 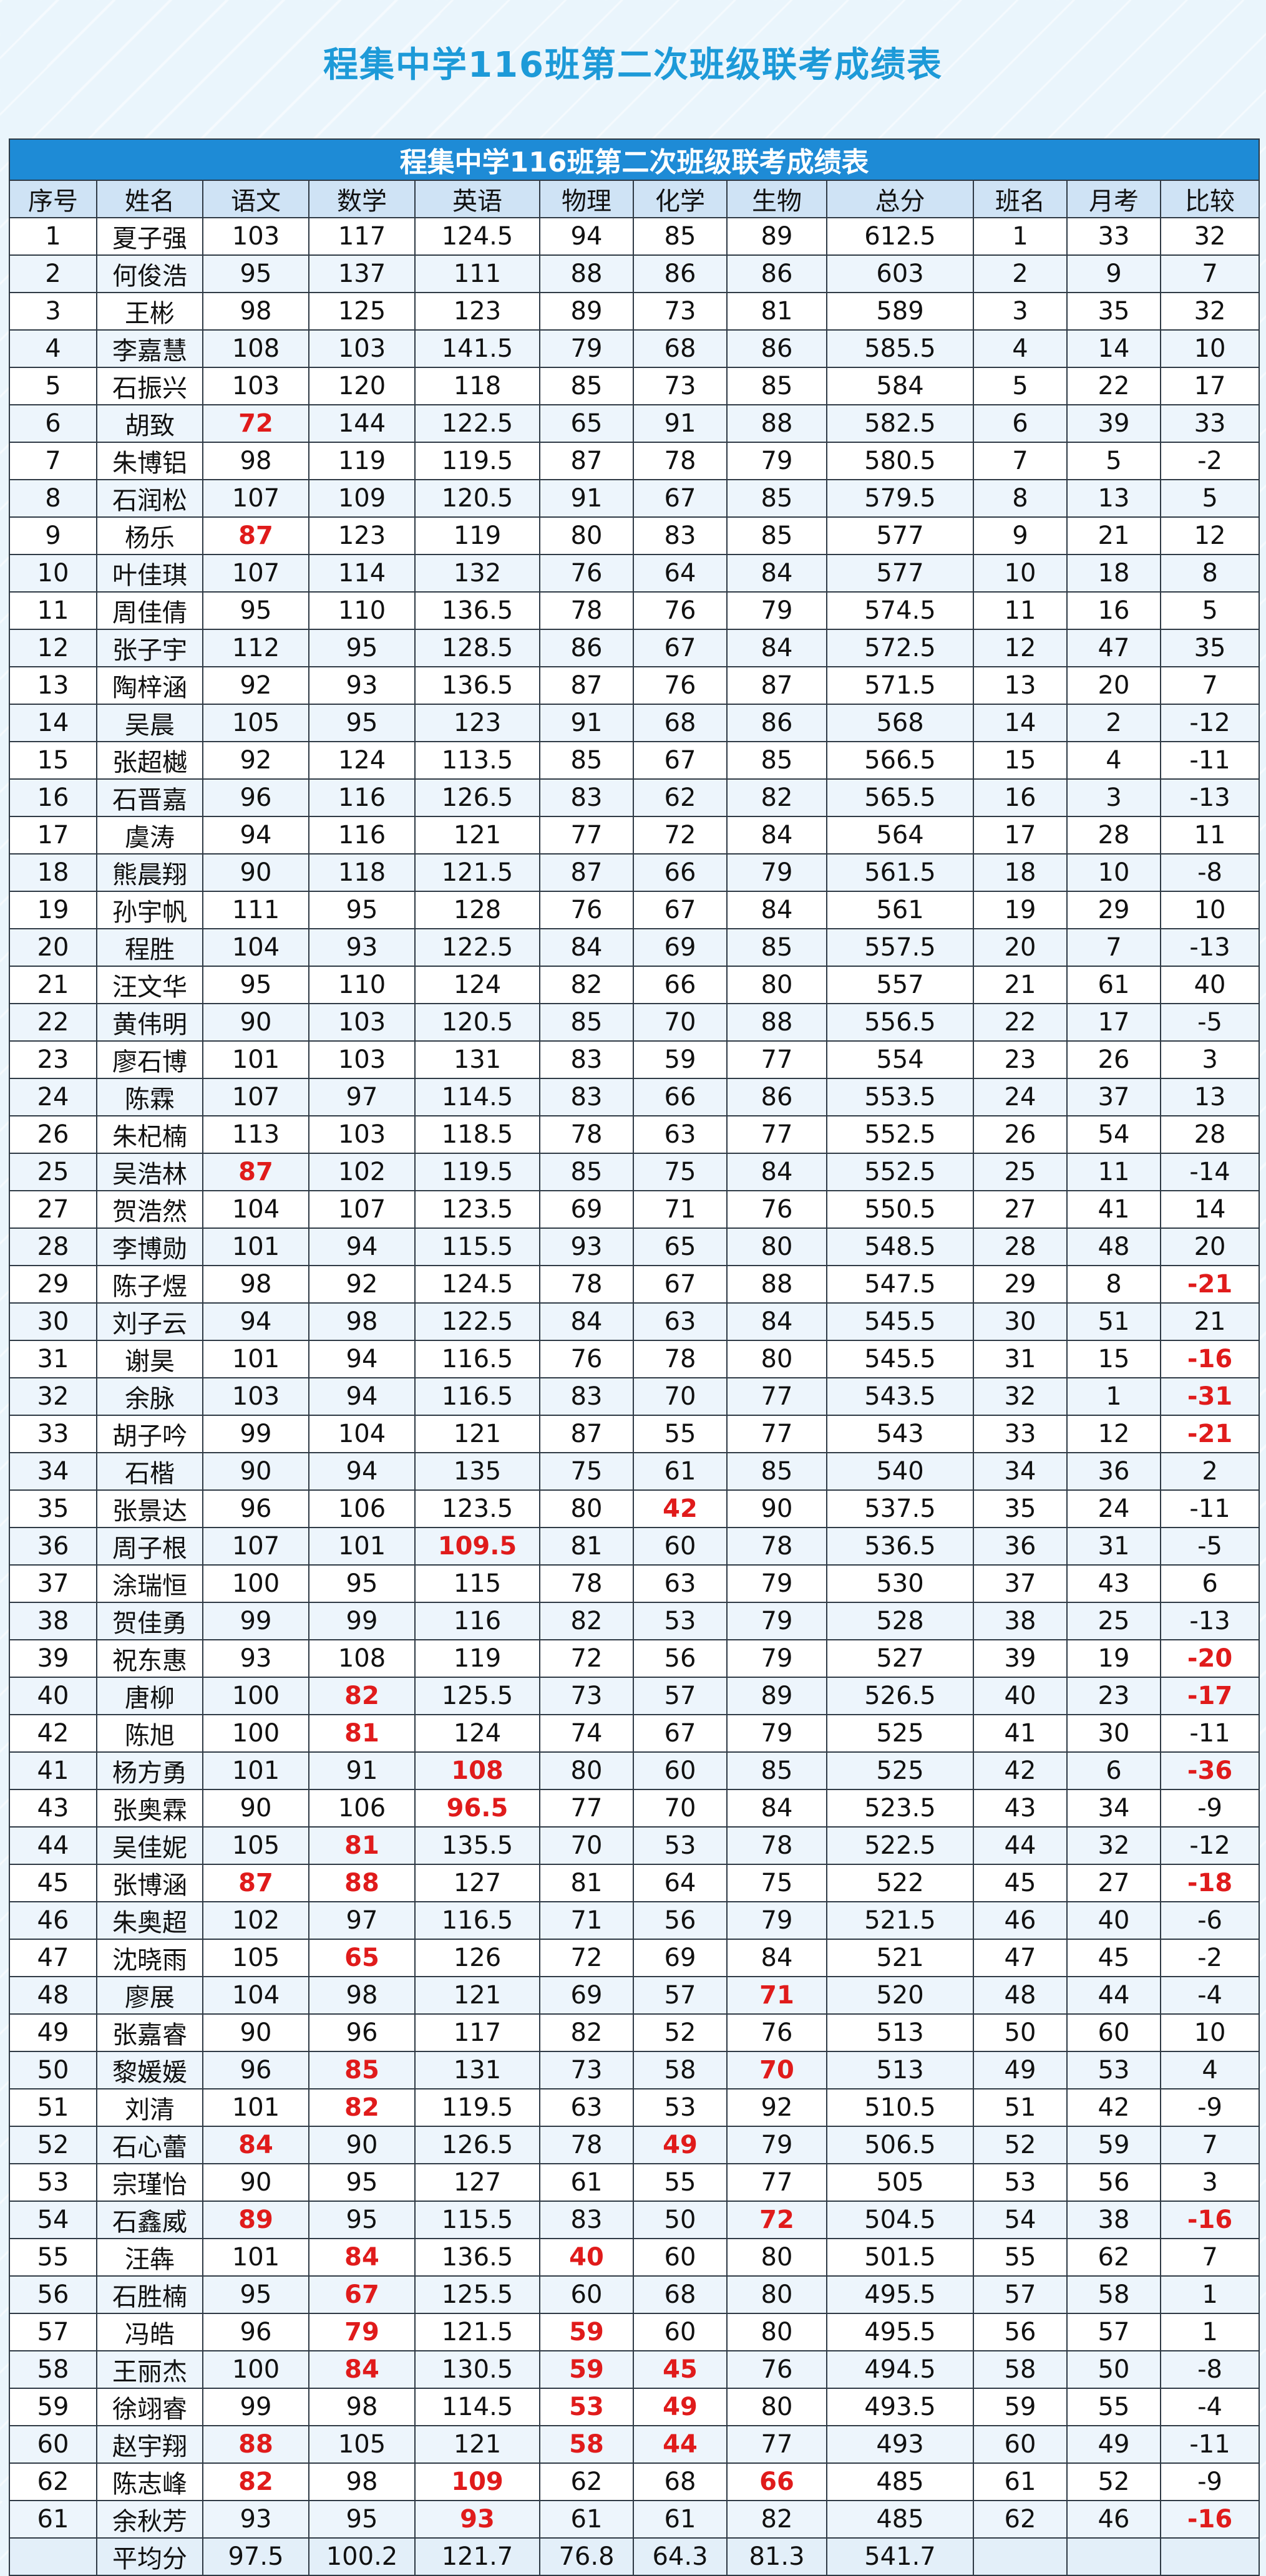 I want to click on table-cell: 124, so click(x=477, y=1733).